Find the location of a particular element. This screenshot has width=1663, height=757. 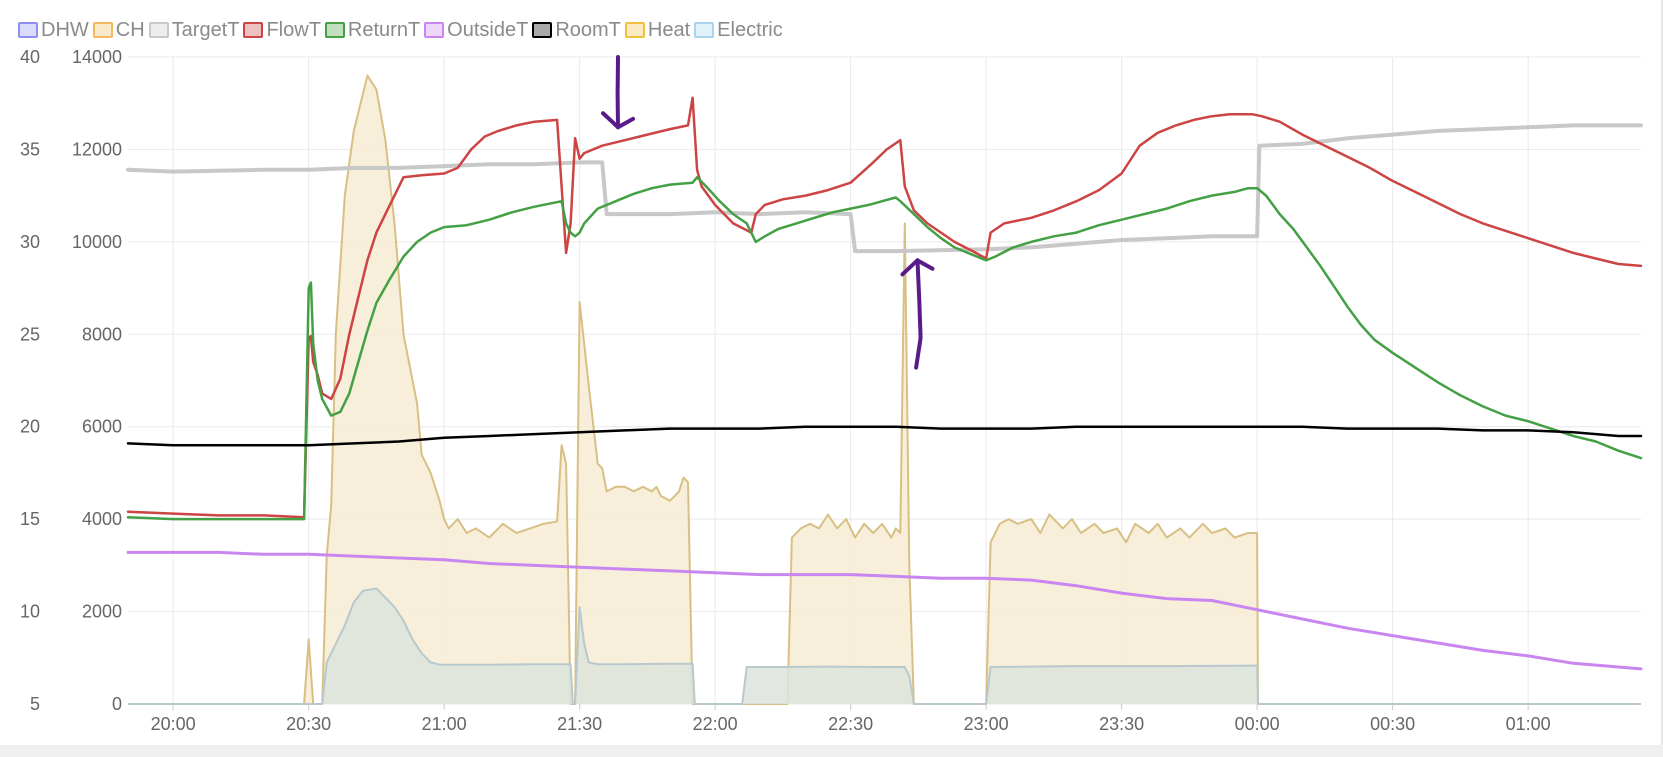

y-left-tick-label: 40 is located at coordinates (30, 57).